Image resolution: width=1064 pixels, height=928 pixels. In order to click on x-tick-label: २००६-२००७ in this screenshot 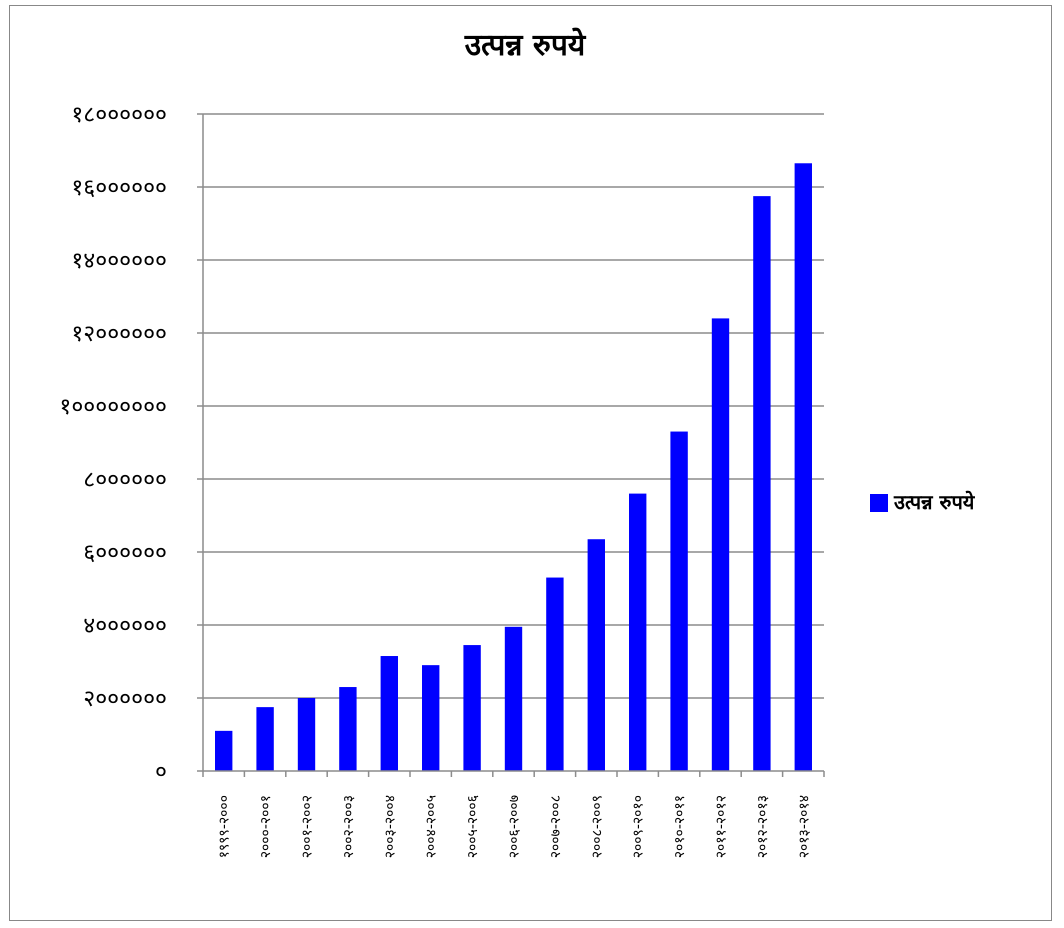, I will do `click(515, 826)`.